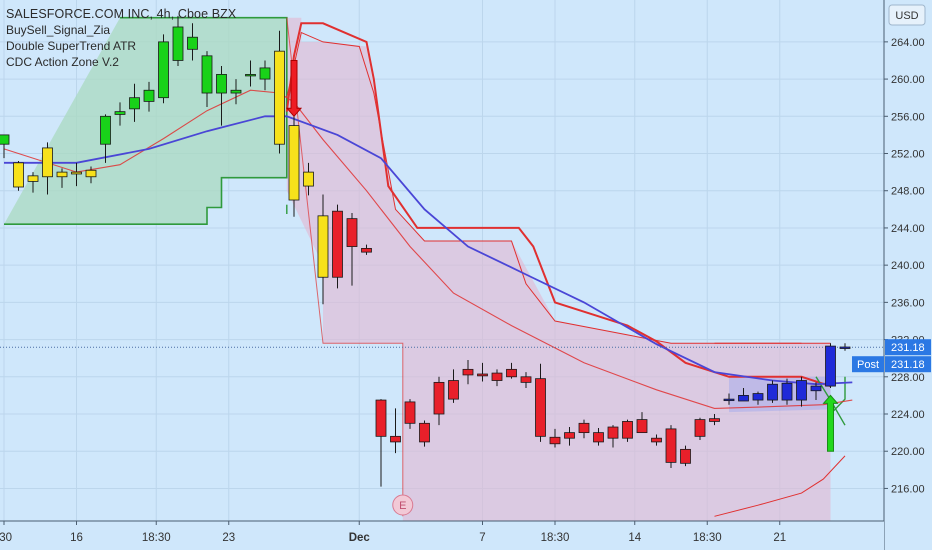  I want to click on price-tick-label: 236.00, so click(908, 303).